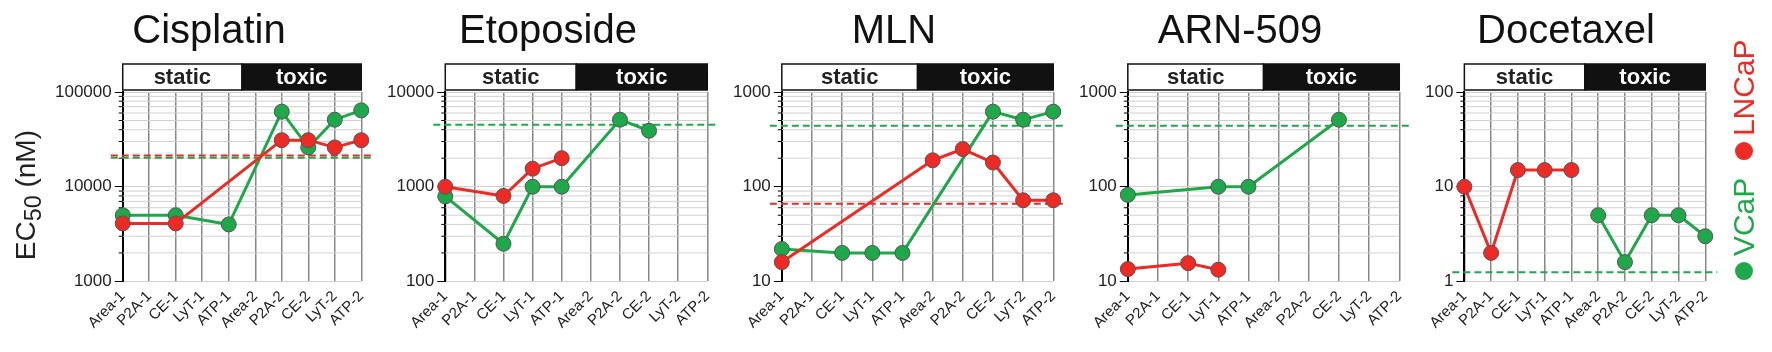 The image size is (1772, 352). What do you see at coordinates (548, 29) in the screenshot?
I see `chart-title: Etoposide` at bounding box center [548, 29].